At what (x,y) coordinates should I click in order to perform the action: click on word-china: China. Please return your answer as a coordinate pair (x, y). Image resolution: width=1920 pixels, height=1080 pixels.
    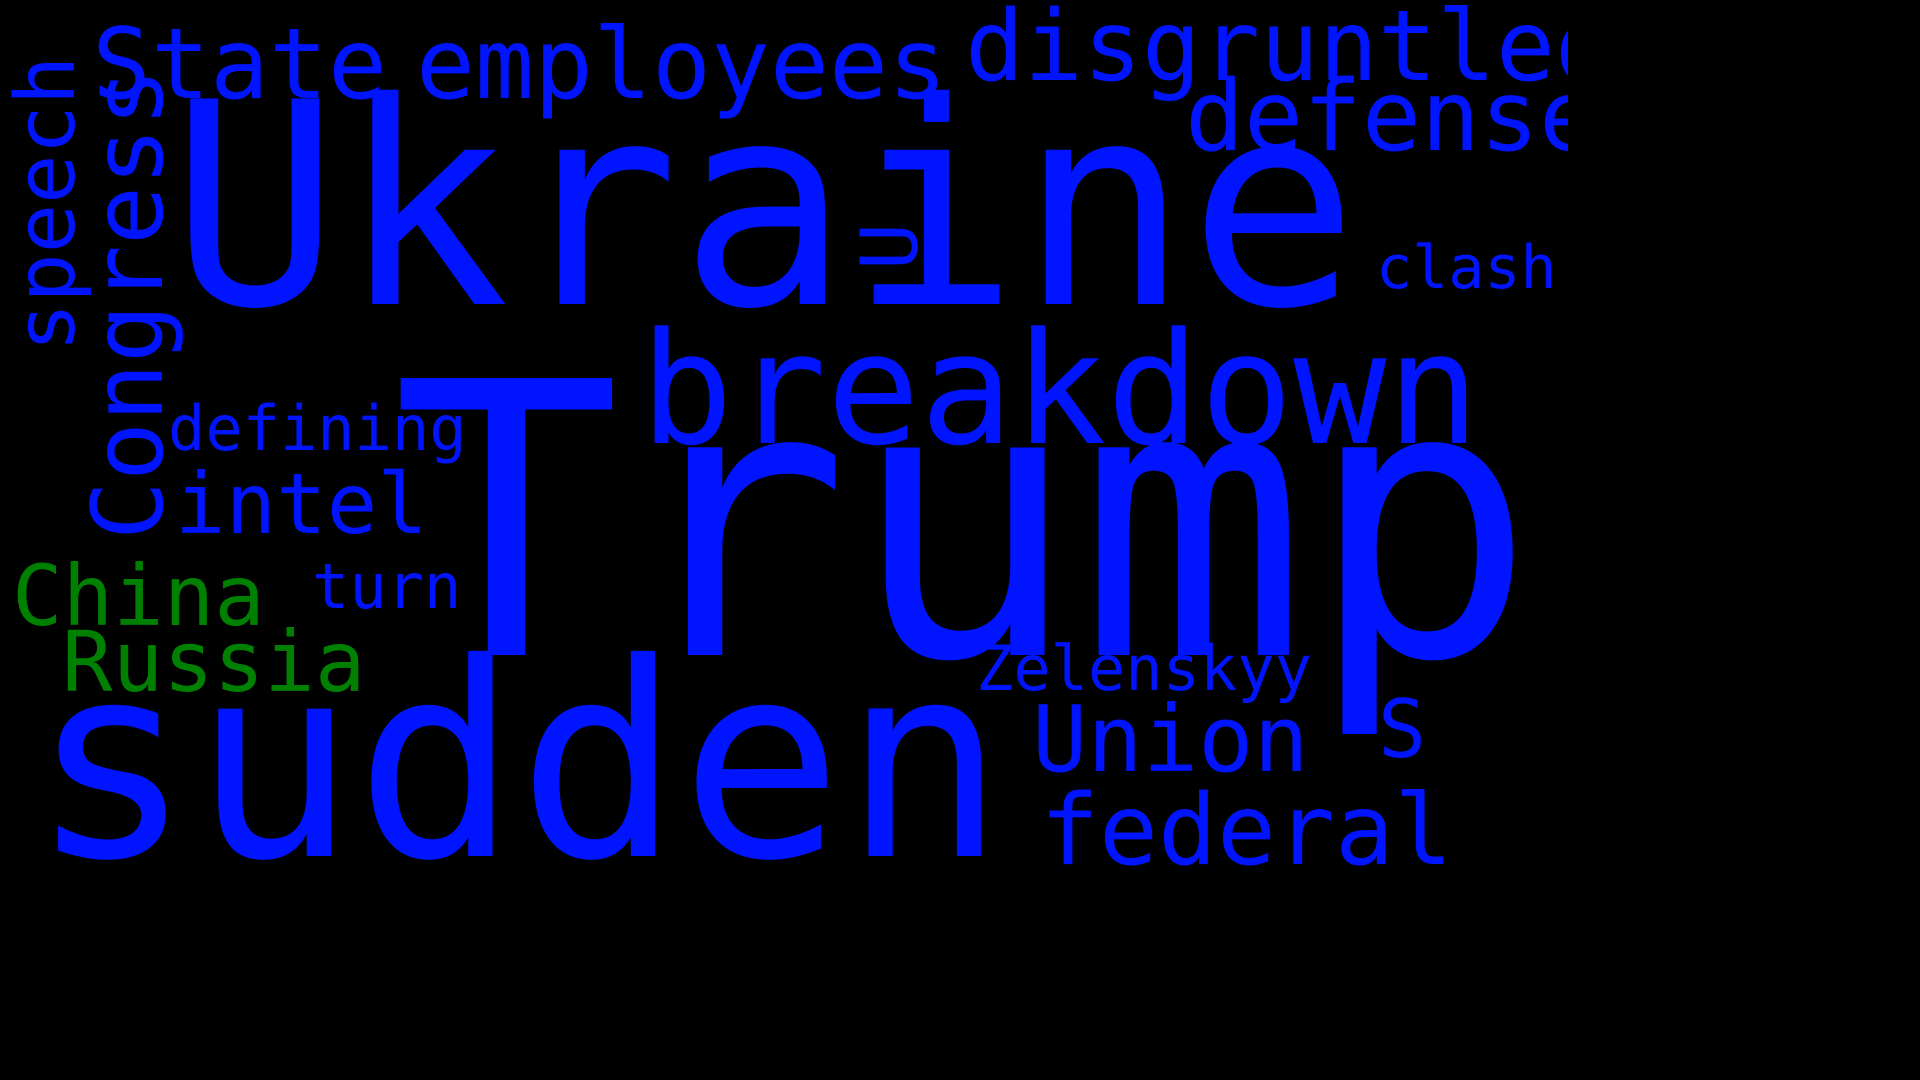
    Looking at the image, I should click on (138, 596).